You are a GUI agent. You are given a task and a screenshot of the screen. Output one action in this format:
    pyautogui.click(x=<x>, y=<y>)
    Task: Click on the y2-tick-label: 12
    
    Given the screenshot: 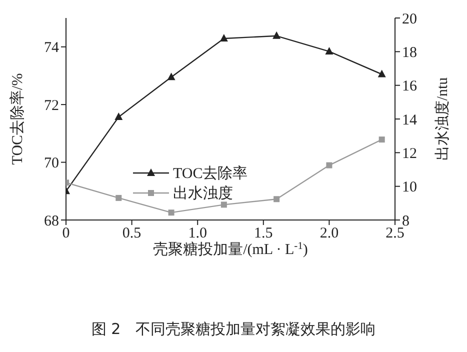 What is the action you would take?
    pyautogui.click(x=409, y=154)
    